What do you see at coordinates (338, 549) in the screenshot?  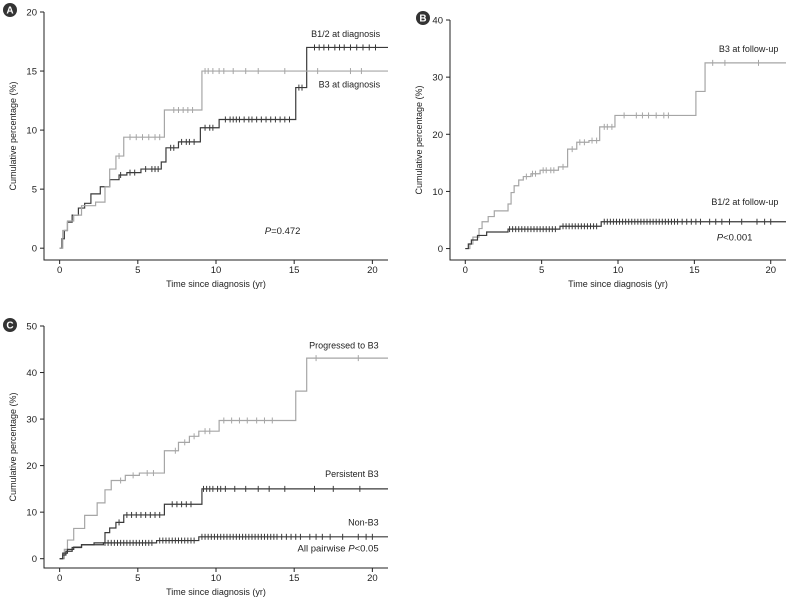 I see `p-value: All pairwise P<0.05` at bounding box center [338, 549].